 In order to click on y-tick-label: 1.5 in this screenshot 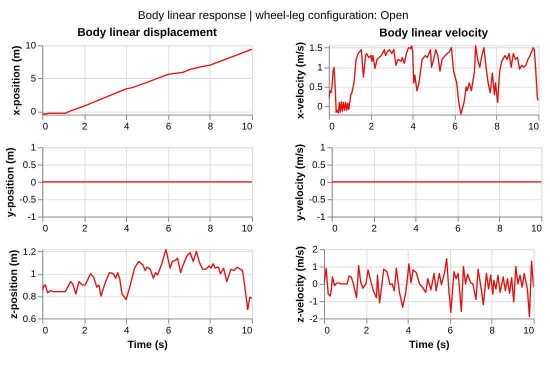, I will do `click(316, 48)`.